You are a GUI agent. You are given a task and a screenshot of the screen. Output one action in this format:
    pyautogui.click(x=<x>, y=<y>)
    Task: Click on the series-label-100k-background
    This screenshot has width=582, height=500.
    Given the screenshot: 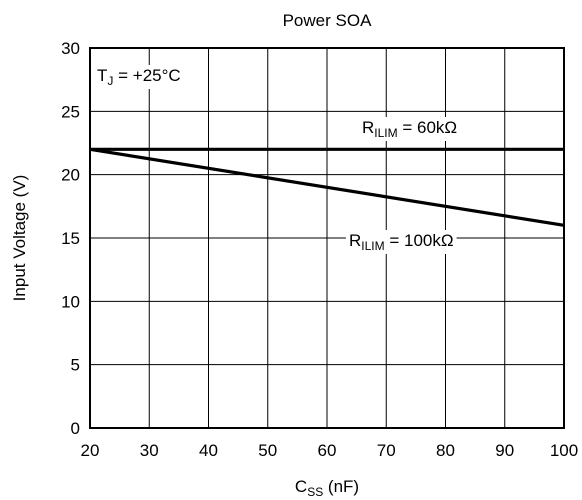 What is the action you would take?
    pyautogui.click(x=401, y=242)
    